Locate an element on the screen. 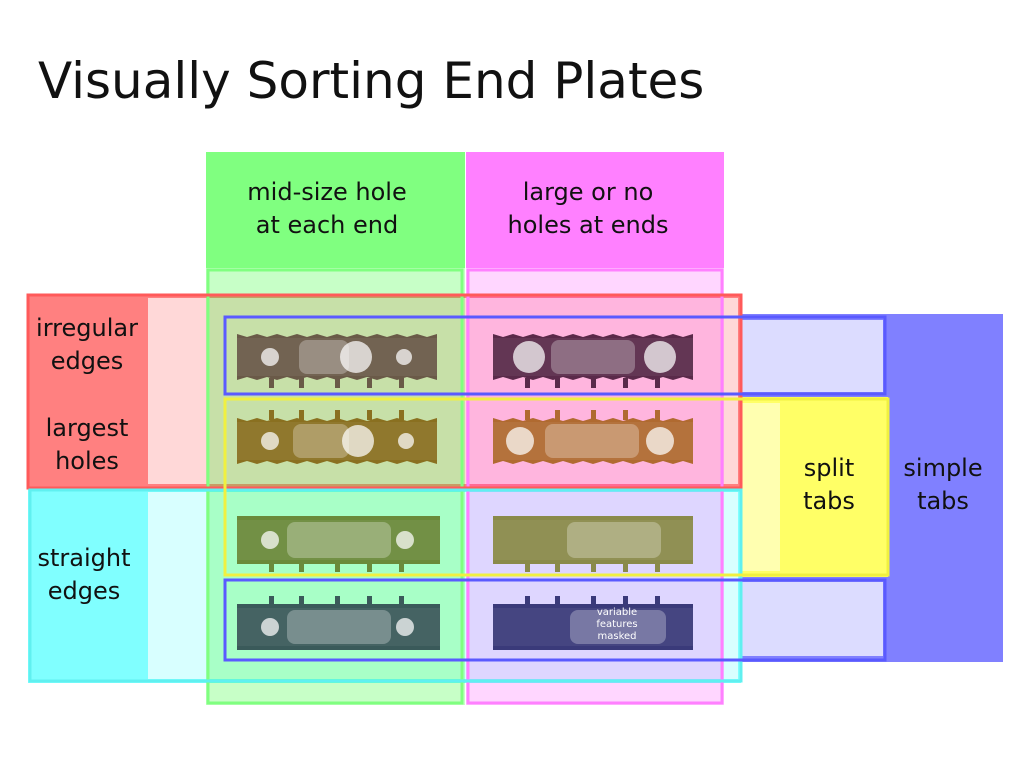 Image resolution: width=1025 pixels, height=769 pixels. simple-tabs-outline-bottom is located at coordinates (555, 620).